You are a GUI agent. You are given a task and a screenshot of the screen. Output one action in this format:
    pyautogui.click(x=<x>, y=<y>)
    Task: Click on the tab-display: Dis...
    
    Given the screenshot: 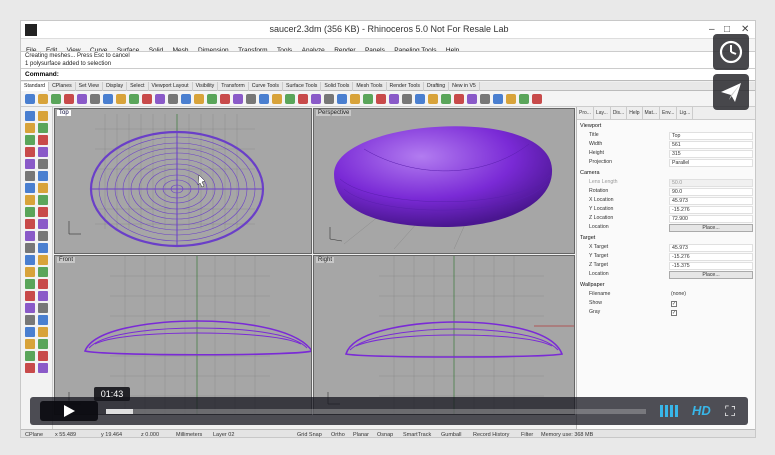 What is the action you would take?
    pyautogui.click(x=619, y=113)
    